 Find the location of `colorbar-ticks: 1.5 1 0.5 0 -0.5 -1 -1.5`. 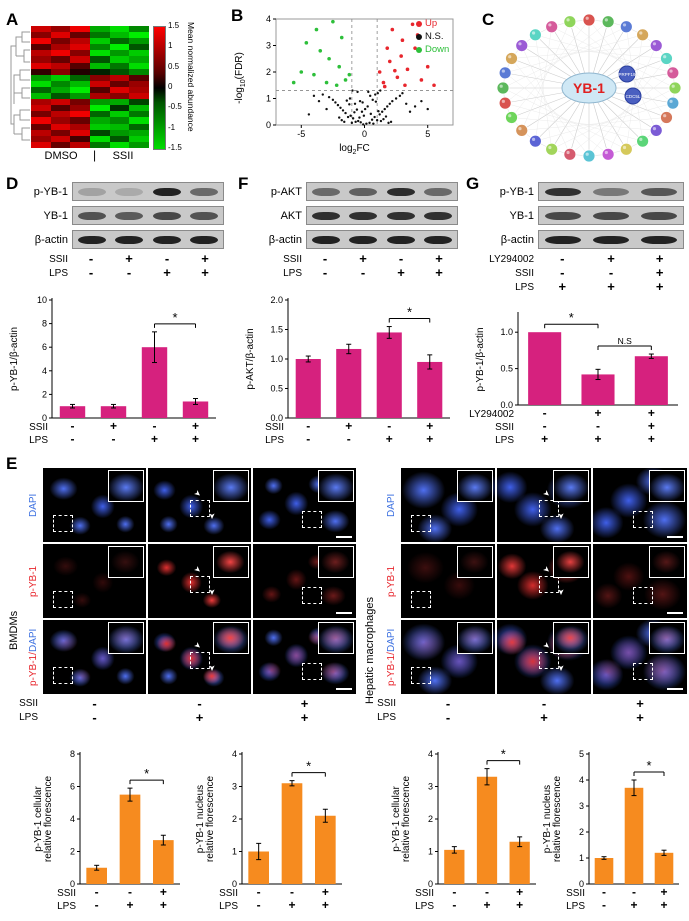

colorbar-ticks: 1.5 1 0.5 0 -0.5 -1 -1.5 is located at coordinates (175, 87).